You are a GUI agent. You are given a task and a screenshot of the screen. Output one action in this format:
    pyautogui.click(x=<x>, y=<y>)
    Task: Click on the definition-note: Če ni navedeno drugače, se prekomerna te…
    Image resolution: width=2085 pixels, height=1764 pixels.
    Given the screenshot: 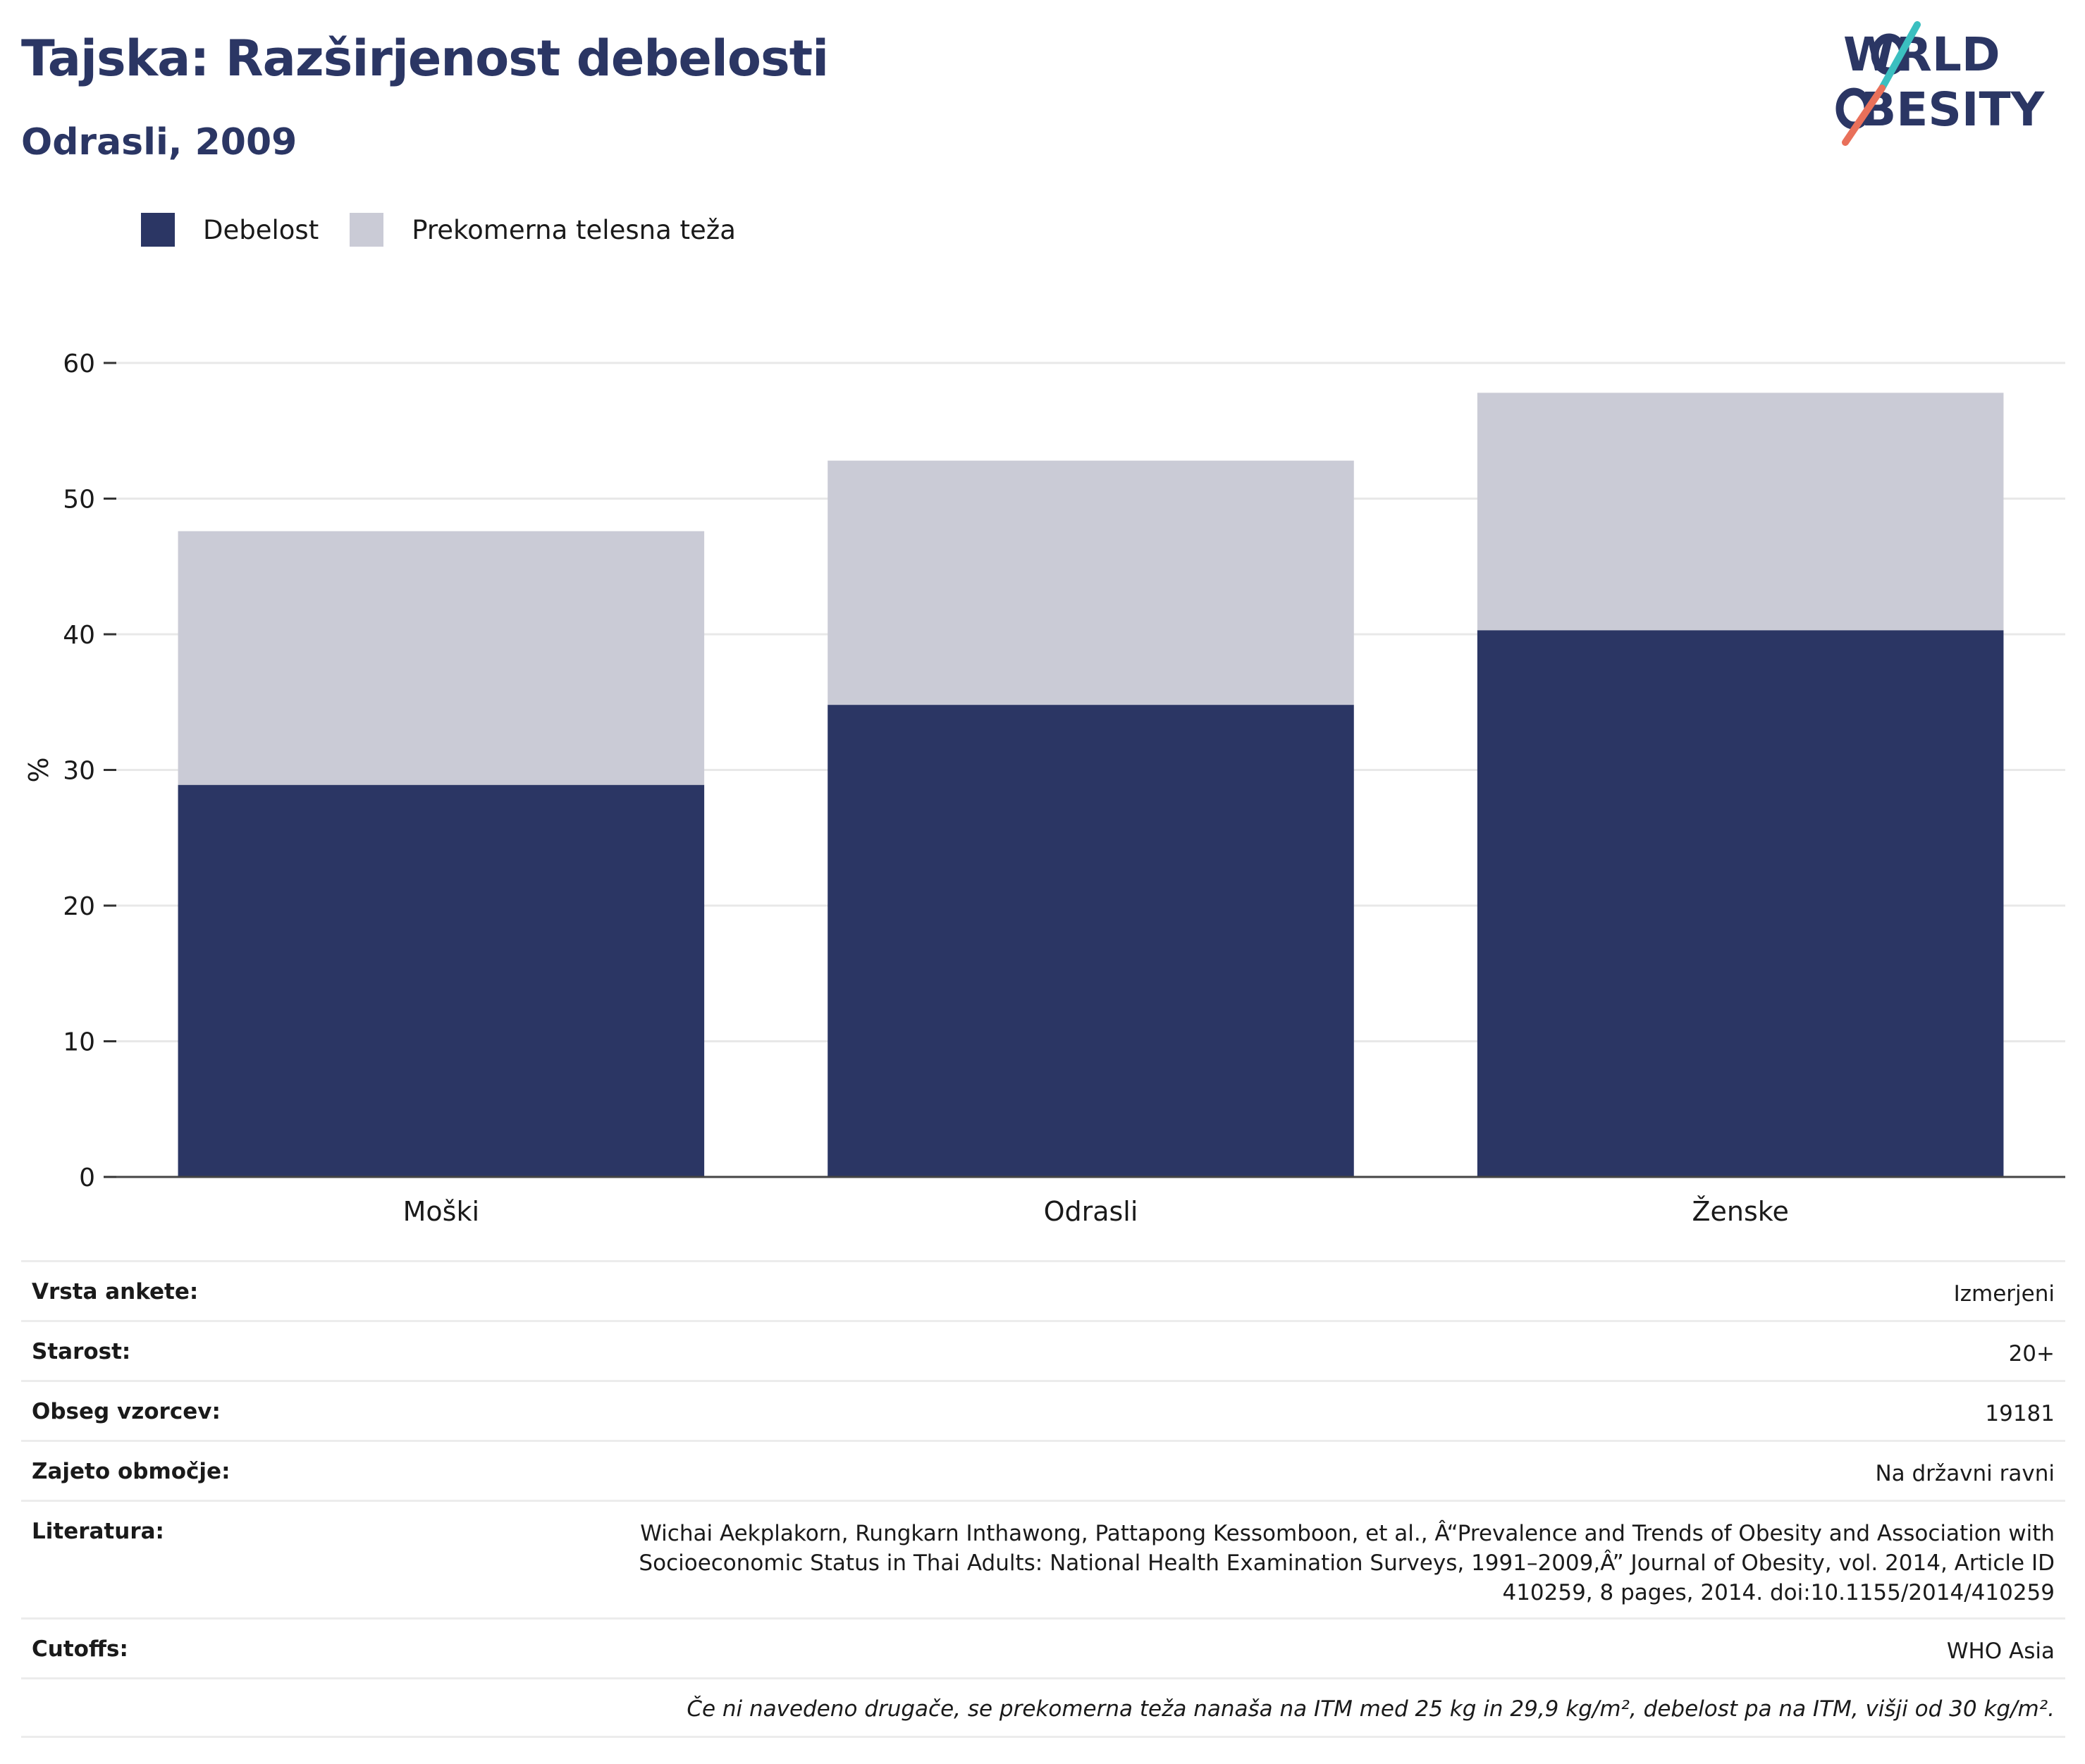 What is the action you would take?
    pyautogui.click(x=1043, y=1707)
    